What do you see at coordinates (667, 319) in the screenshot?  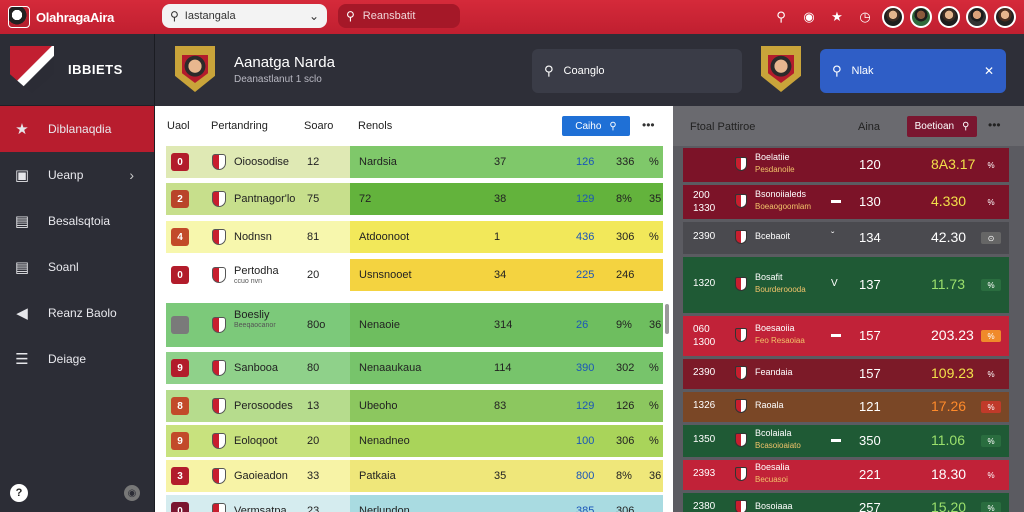 I see `table-scrollbar` at bounding box center [667, 319].